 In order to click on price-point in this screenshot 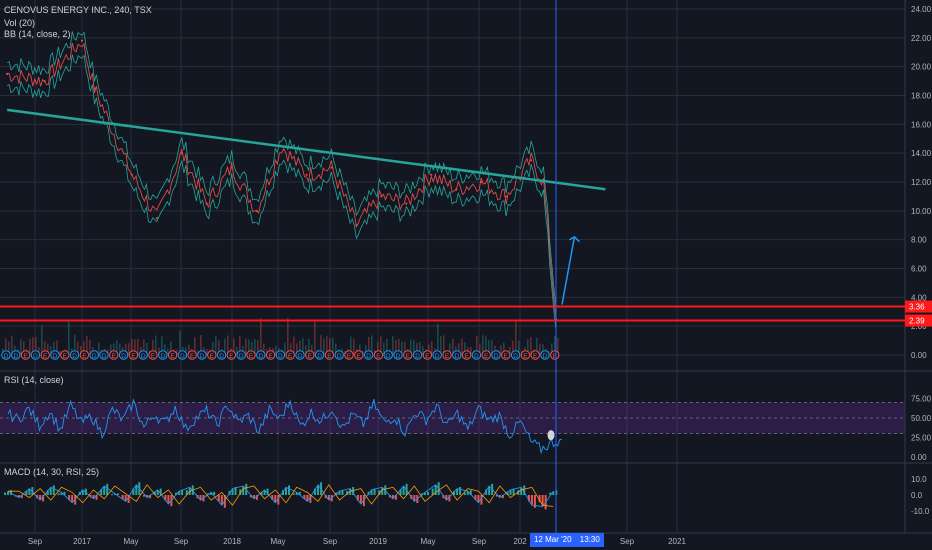, I will do `click(231, 167)`.